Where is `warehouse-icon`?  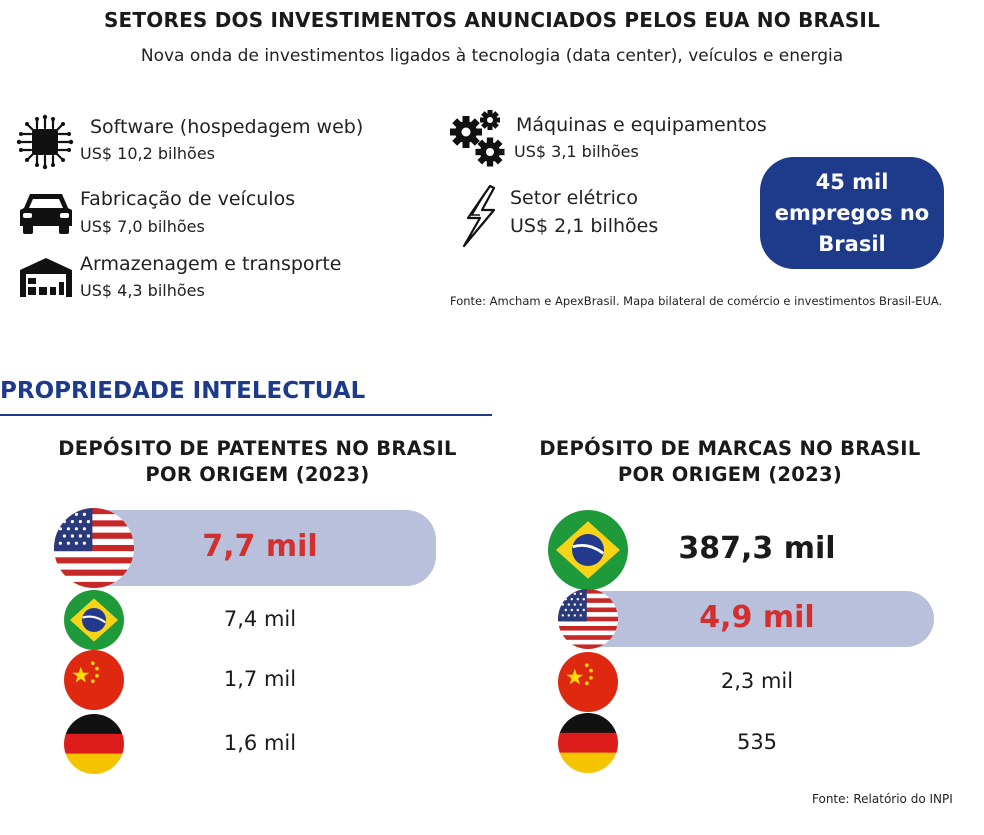 warehouse-icon is located at coordinates (46, 277).